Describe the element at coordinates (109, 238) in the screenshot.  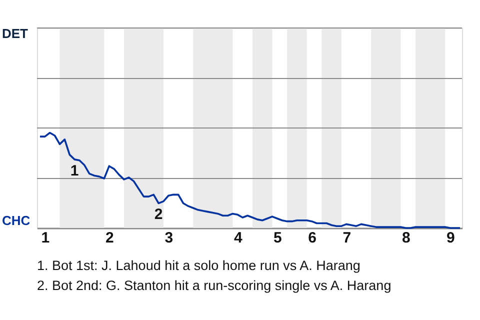
I see `x-tick-label: 2` at that location.